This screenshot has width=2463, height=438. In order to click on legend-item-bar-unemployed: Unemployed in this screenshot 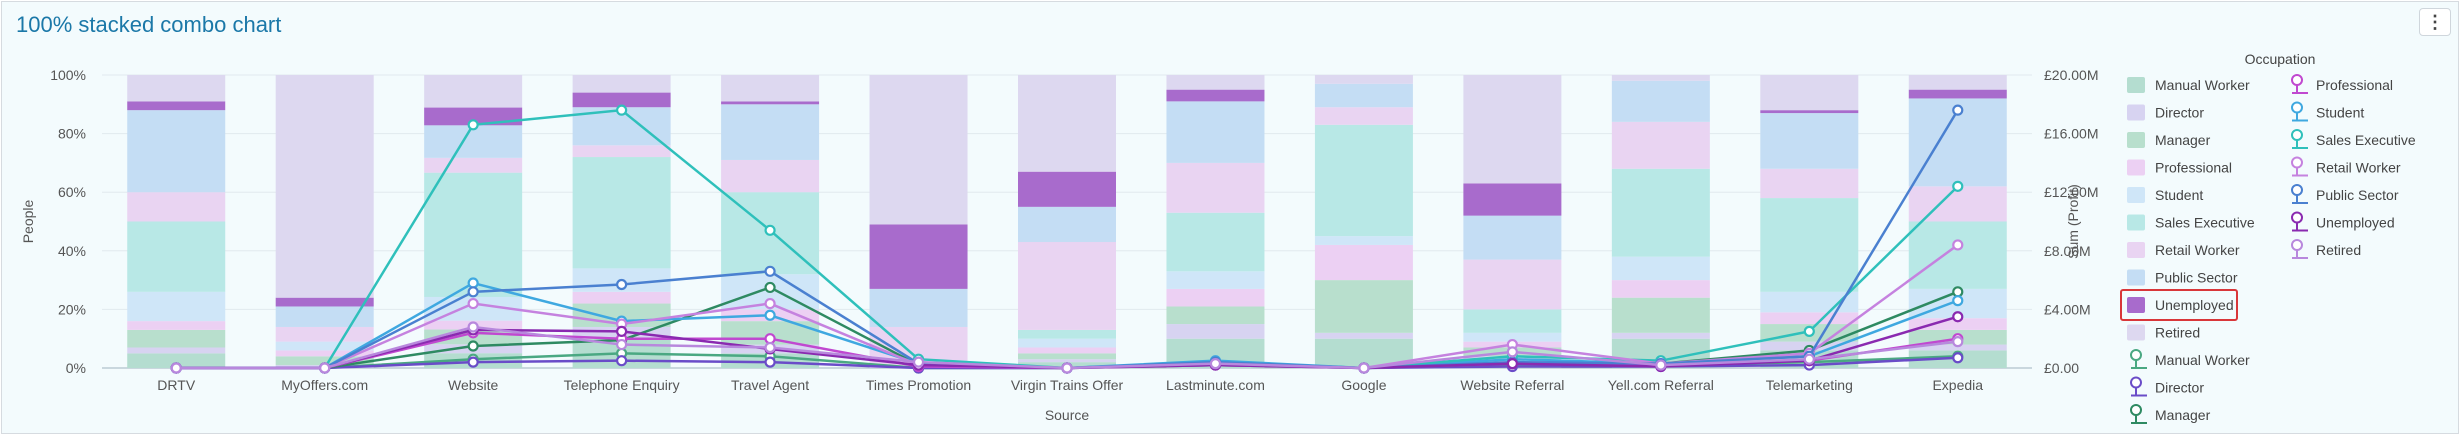, I will do `click(2179, 305)`.